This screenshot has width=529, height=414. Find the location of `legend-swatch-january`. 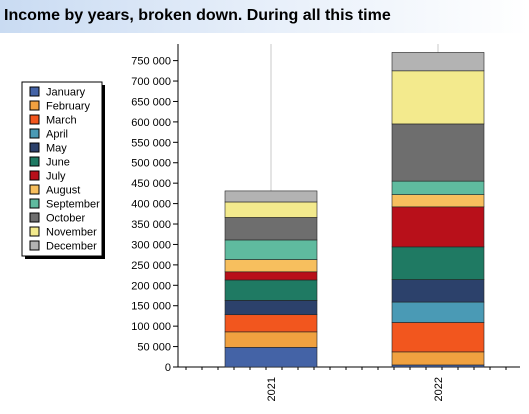

legend-swatch-january is located at coordinates (34, 91).